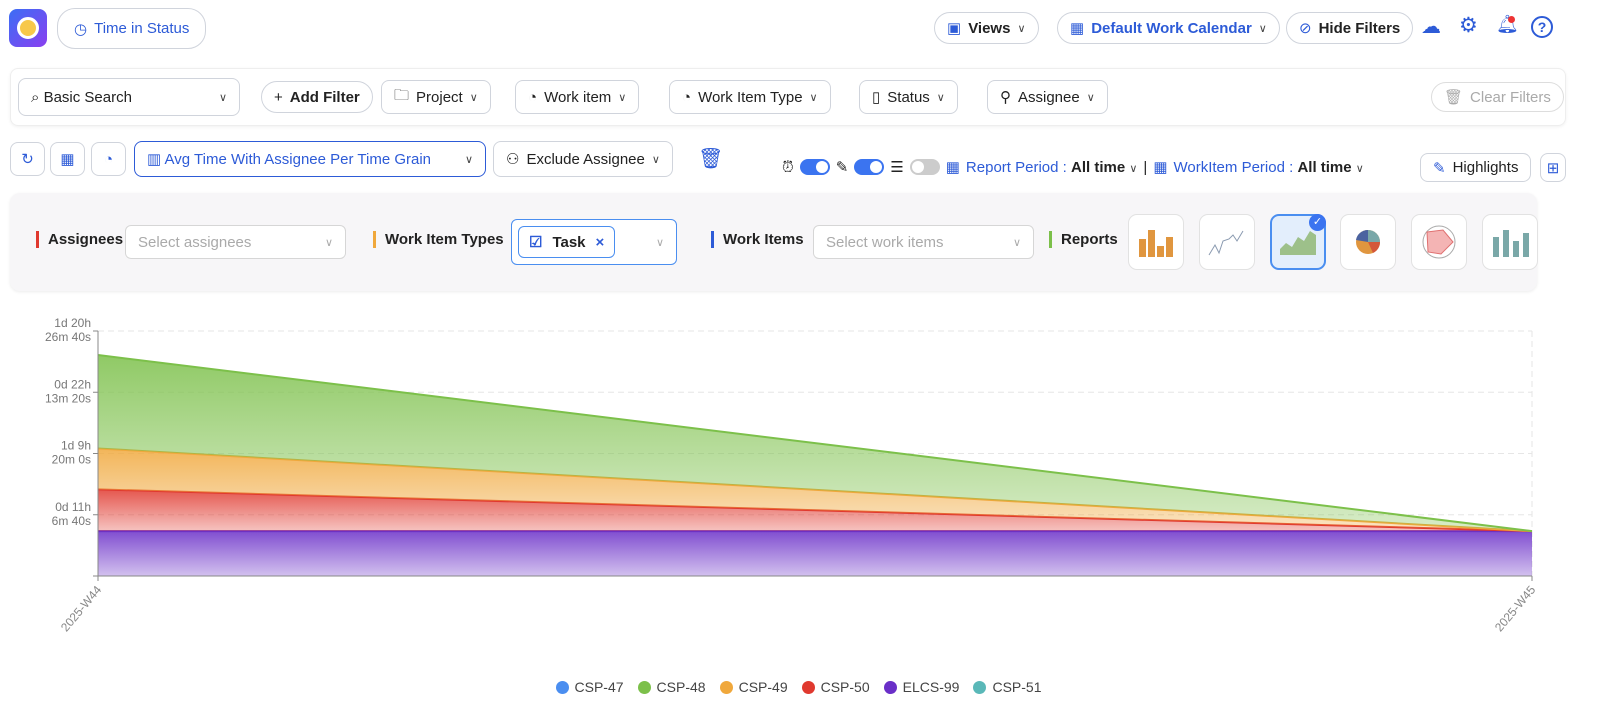 The width and height of the screenshot is (1597, 723). What do you see at coordinates (1005, 97) in the screenshot?
I see `user-icon: ⚲` at bounding box center [1005, 97].